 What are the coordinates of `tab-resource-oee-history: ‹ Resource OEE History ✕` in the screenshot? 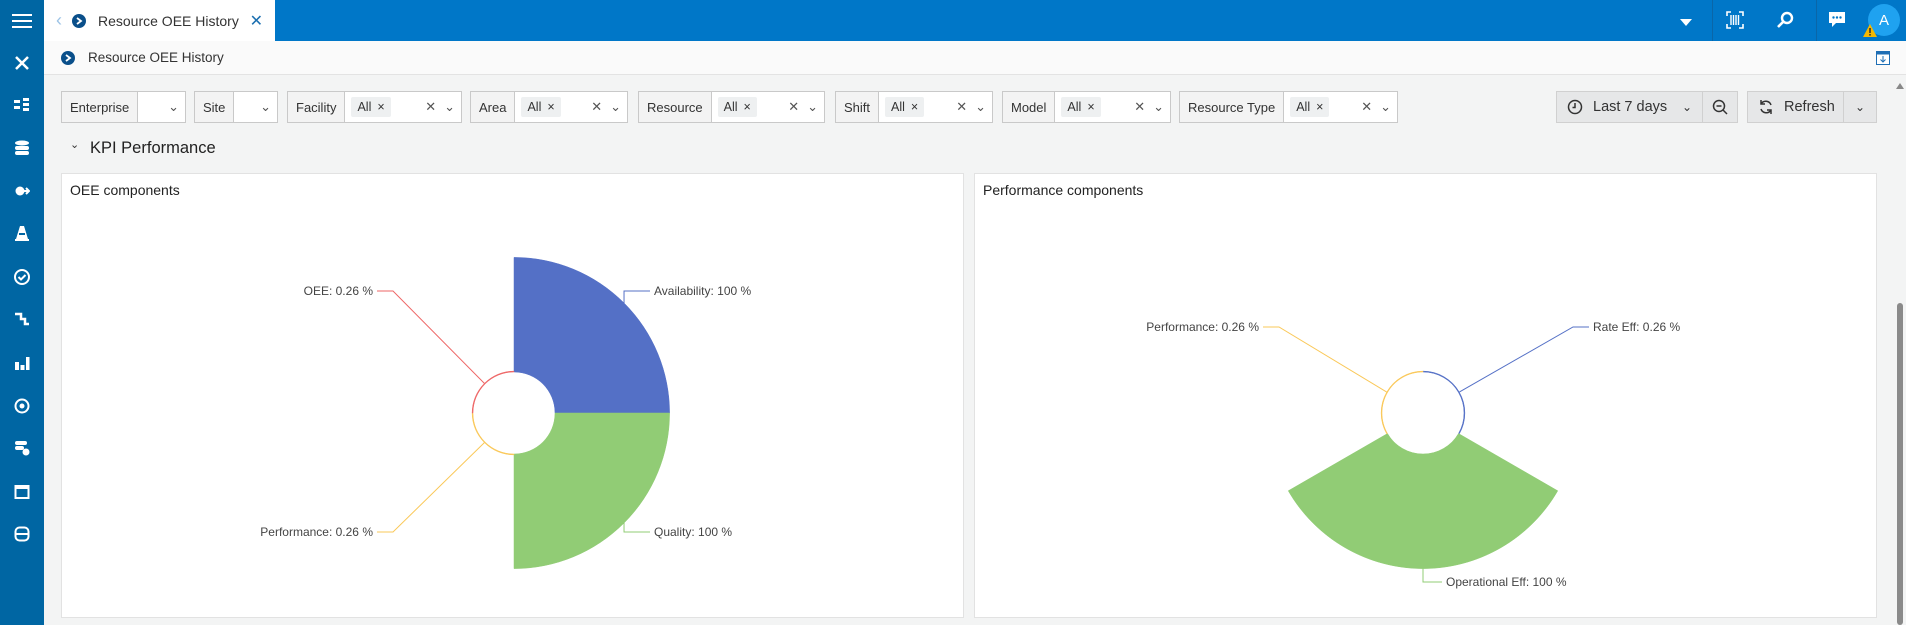 It's located at (159, 20).